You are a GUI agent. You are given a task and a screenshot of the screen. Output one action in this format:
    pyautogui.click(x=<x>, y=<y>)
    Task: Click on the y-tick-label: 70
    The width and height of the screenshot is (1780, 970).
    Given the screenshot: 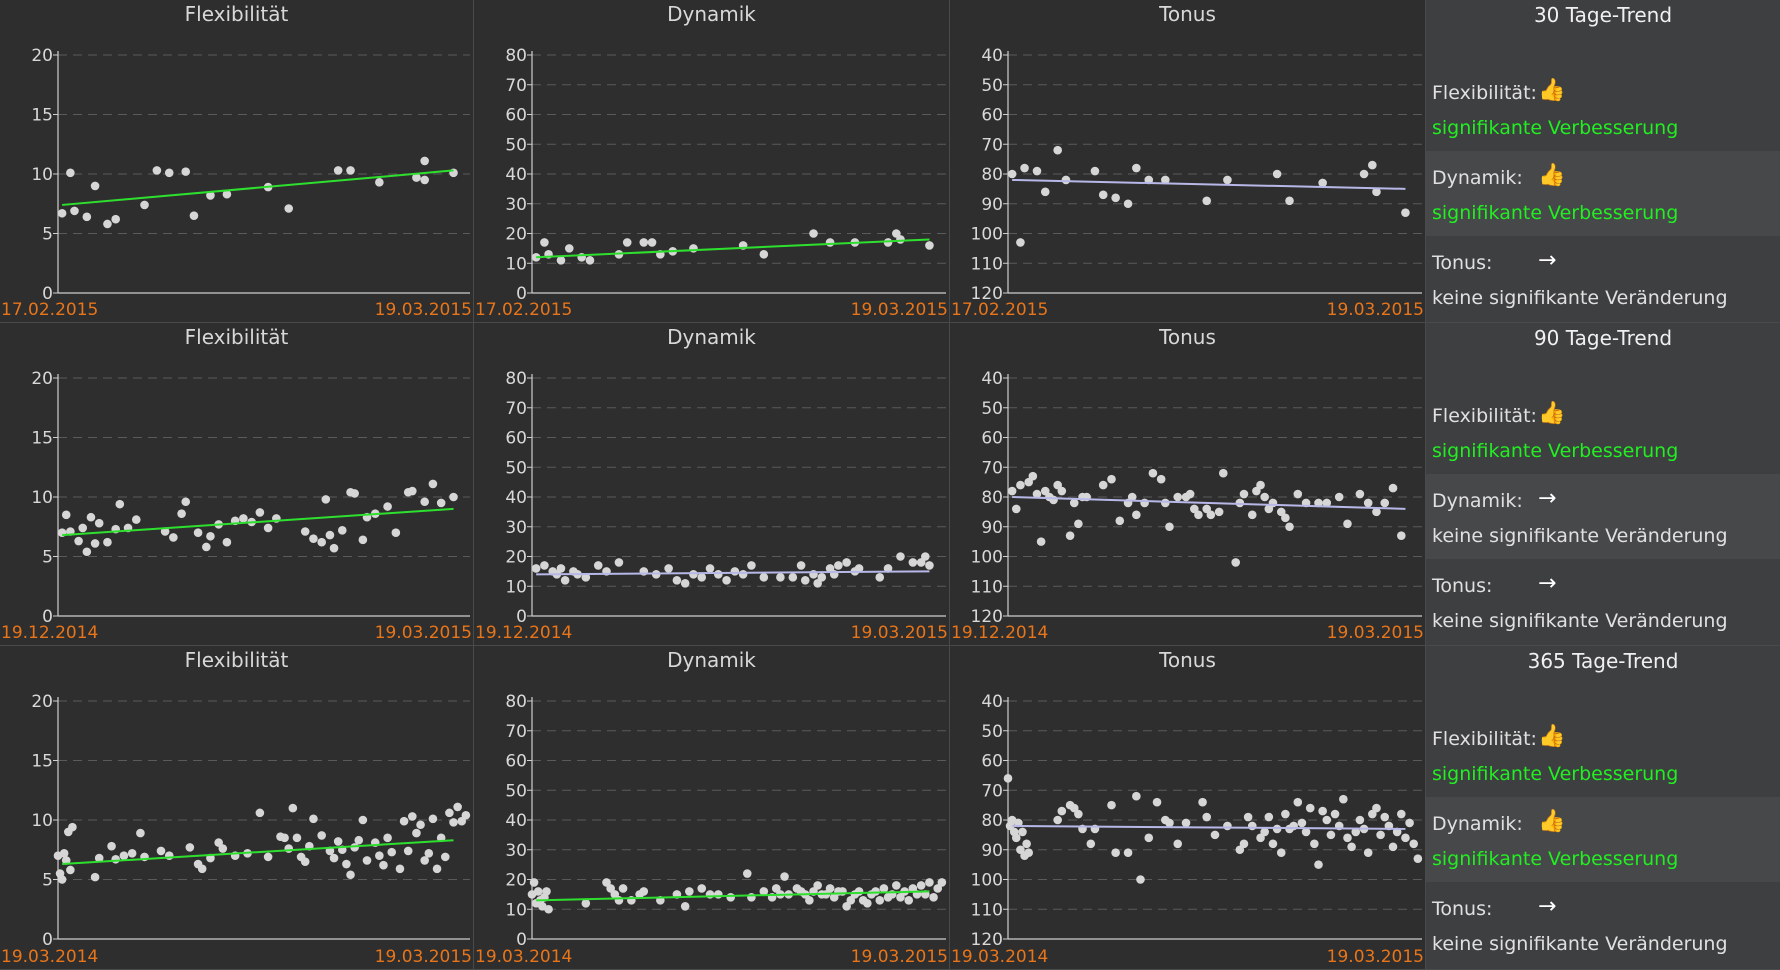 What is the action you would take?
    pyautogui.click(x=992, y=791)
    